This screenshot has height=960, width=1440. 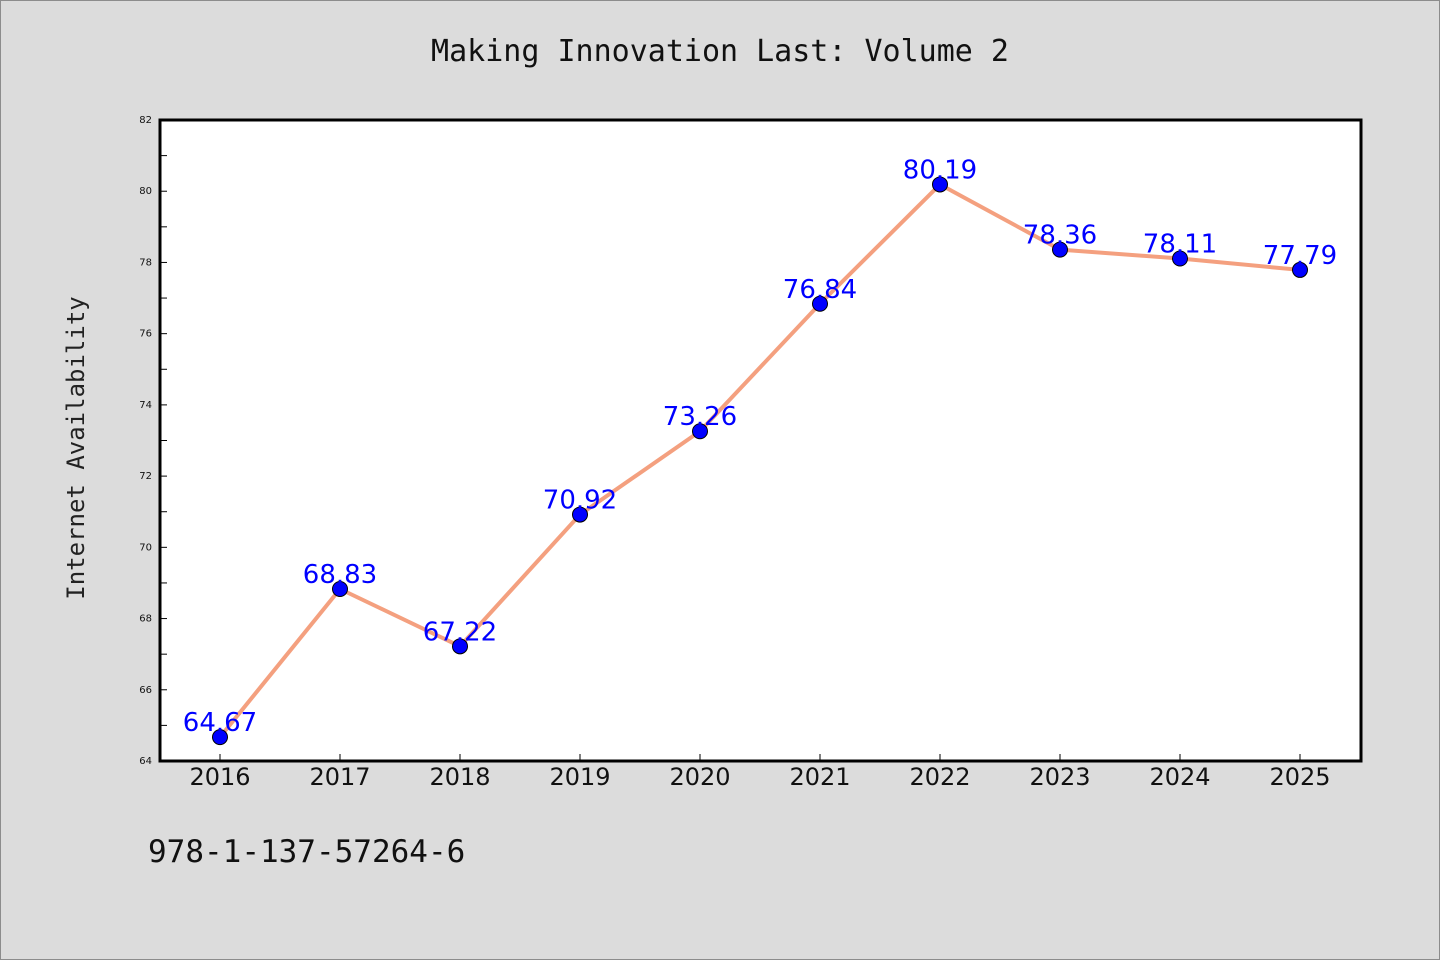 What do you see at coordinates (145, 120) in the screenshot?
I see `y-tick-label: 82` at bounding box center [145, 120].